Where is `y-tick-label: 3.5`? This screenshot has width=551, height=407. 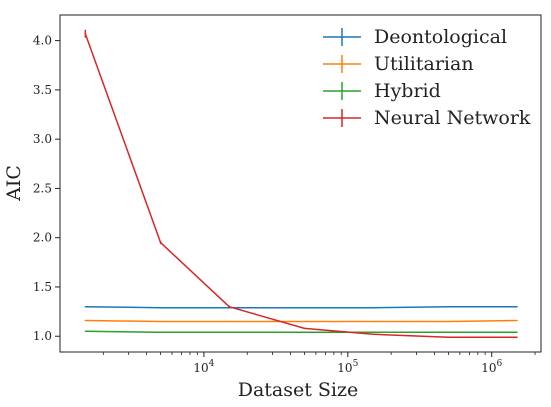
y-tick-label: 3.5 is located at coordinates (42, 90).